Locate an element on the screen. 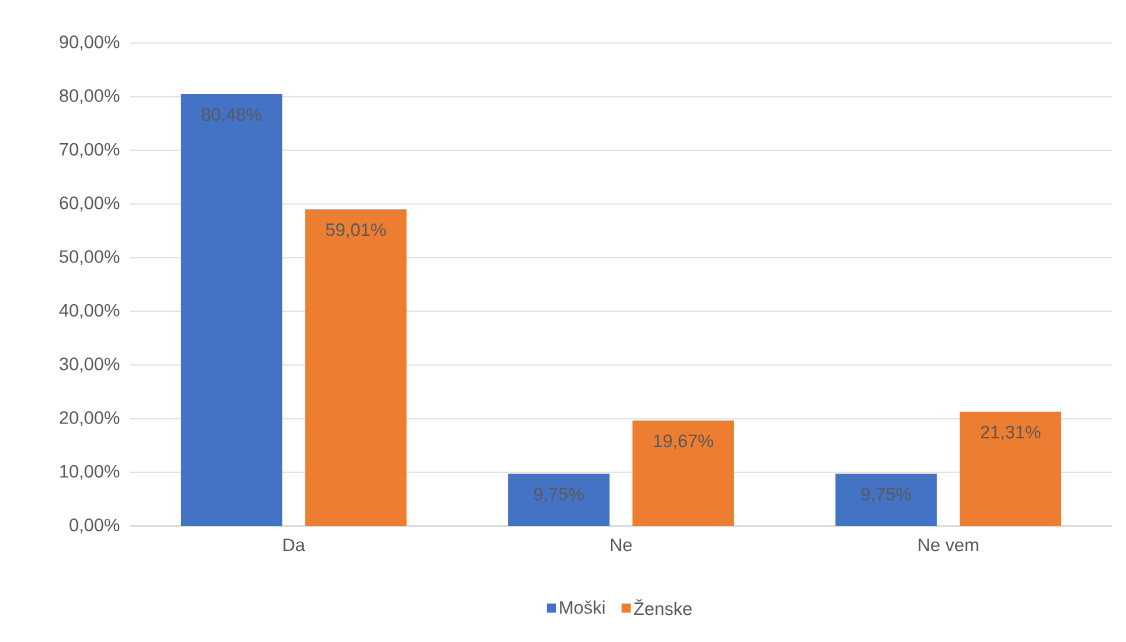 Image resolution: width=1126 pixels, height=642 pixels. y-tick-label: 90,00% is located at coordinates (89, 43).